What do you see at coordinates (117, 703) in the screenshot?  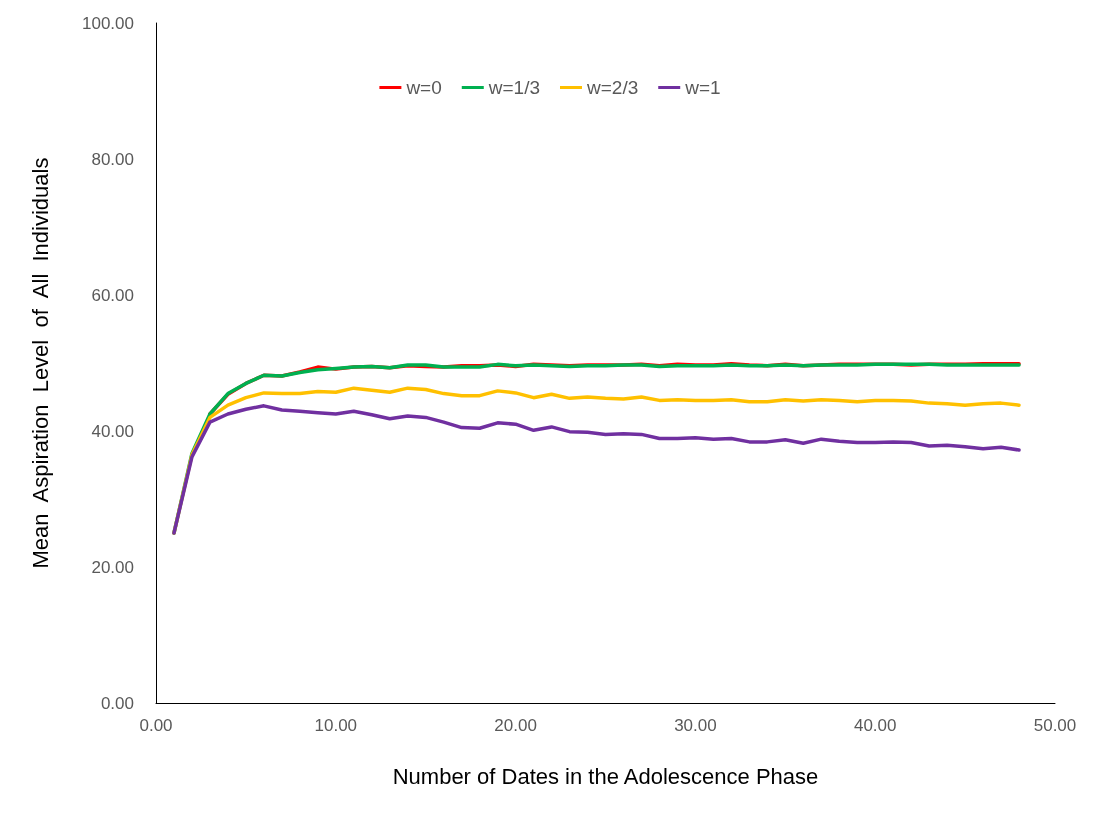 I see `y-tick-label: 0.00` at bounding box center [117, 703].